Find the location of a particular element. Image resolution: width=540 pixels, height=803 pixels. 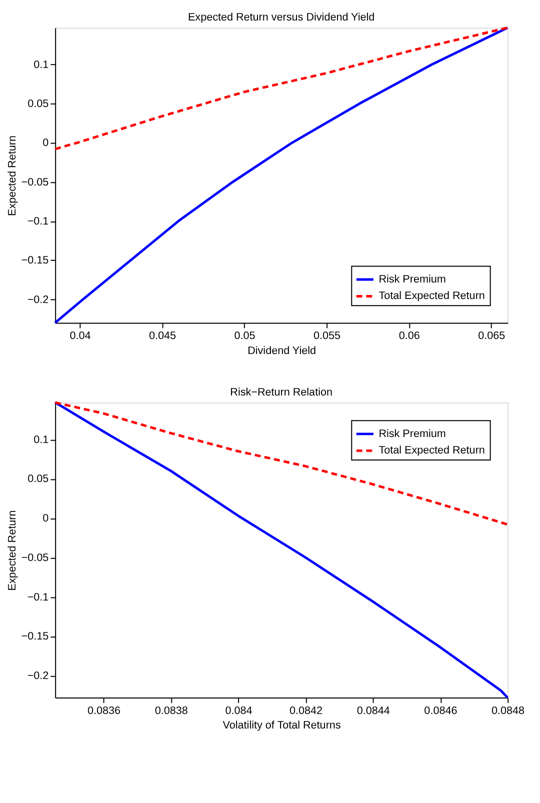

x-axis-title: Volatility of Total Returns is located at coordinates (282, 726).